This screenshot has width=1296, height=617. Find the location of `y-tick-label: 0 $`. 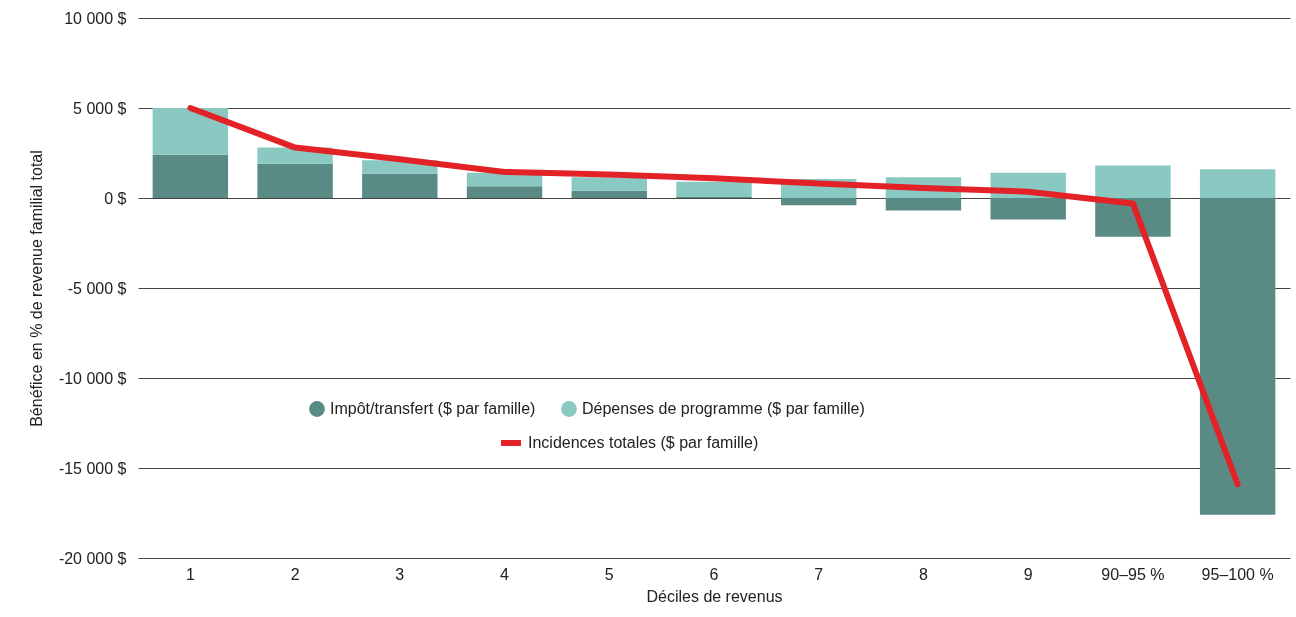

y-tick-label: 0 $ is located at coordinates (115, 198).